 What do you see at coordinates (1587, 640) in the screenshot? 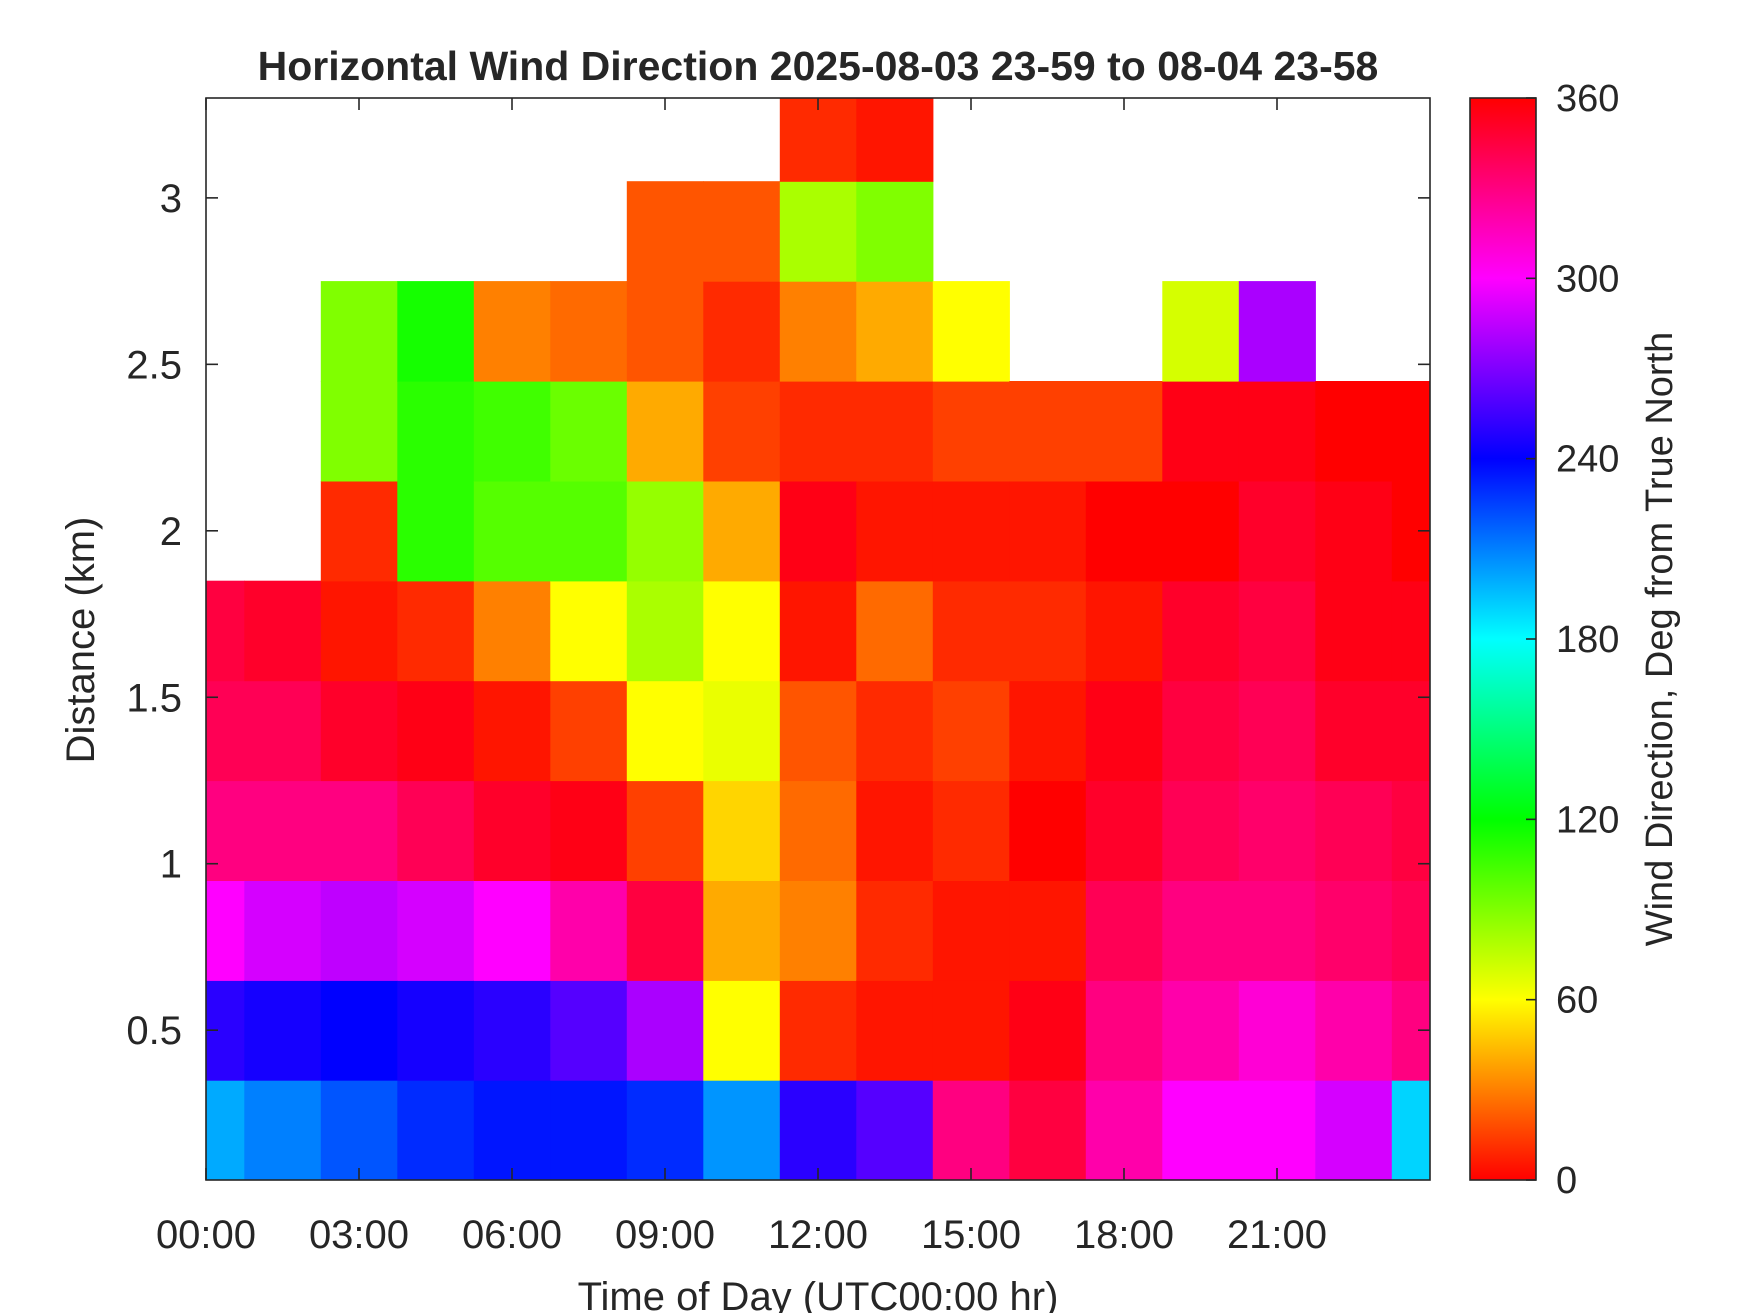
I see `colorbar-tick-label: 180` at bounding box center [1587, 640].